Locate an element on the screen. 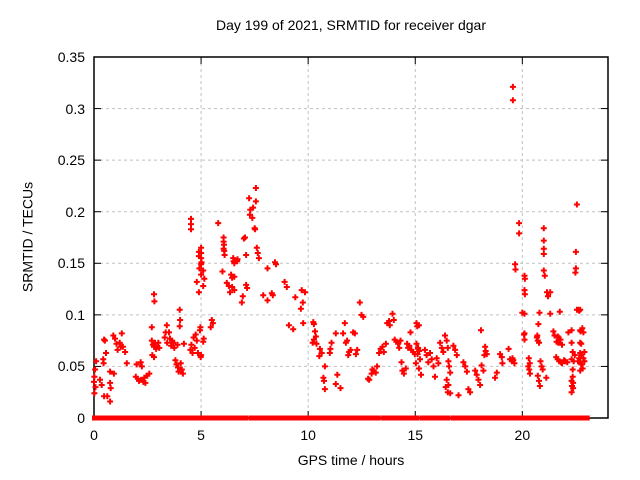 The width and height of the screenshot is (640, 480). x-tick-label: 20 is located at coordinates (522, 435).